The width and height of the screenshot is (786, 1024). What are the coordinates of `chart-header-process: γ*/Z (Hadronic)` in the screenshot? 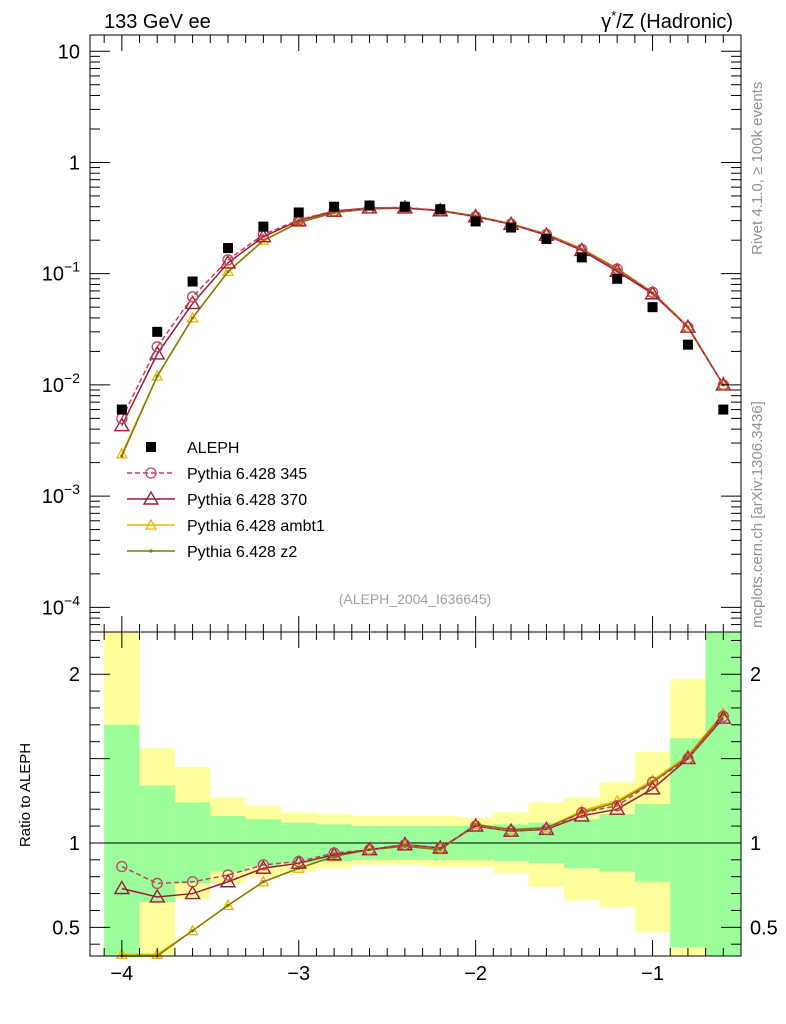 It's located at (667, 20).